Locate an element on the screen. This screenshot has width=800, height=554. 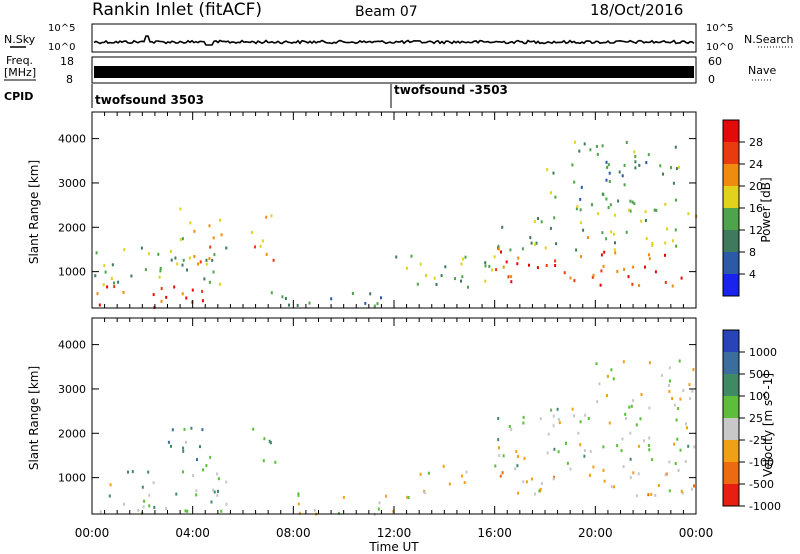
y-tick-label: 1000 is located at coordinates (72, 272).